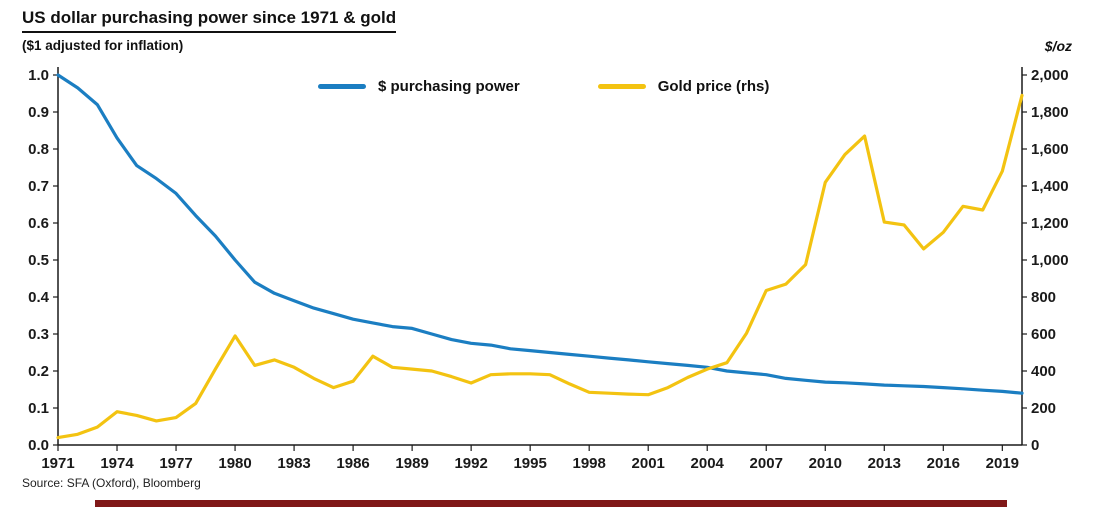 The width and height of the screenshot is (1100, 508). Describe the element at coordinates (293, 463) in the screenshot. I see `x-axis-tick-label: 1983` at that location.